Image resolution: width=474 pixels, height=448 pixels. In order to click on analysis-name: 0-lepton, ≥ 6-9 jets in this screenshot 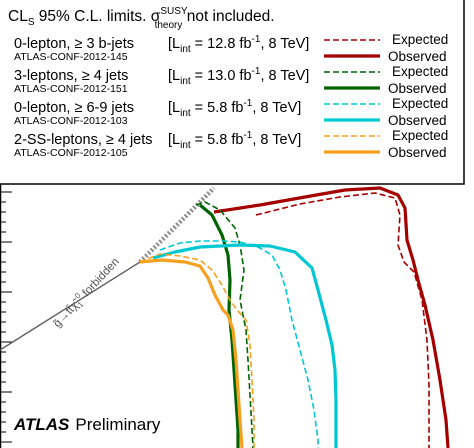, I will do `click(74, 108)`.